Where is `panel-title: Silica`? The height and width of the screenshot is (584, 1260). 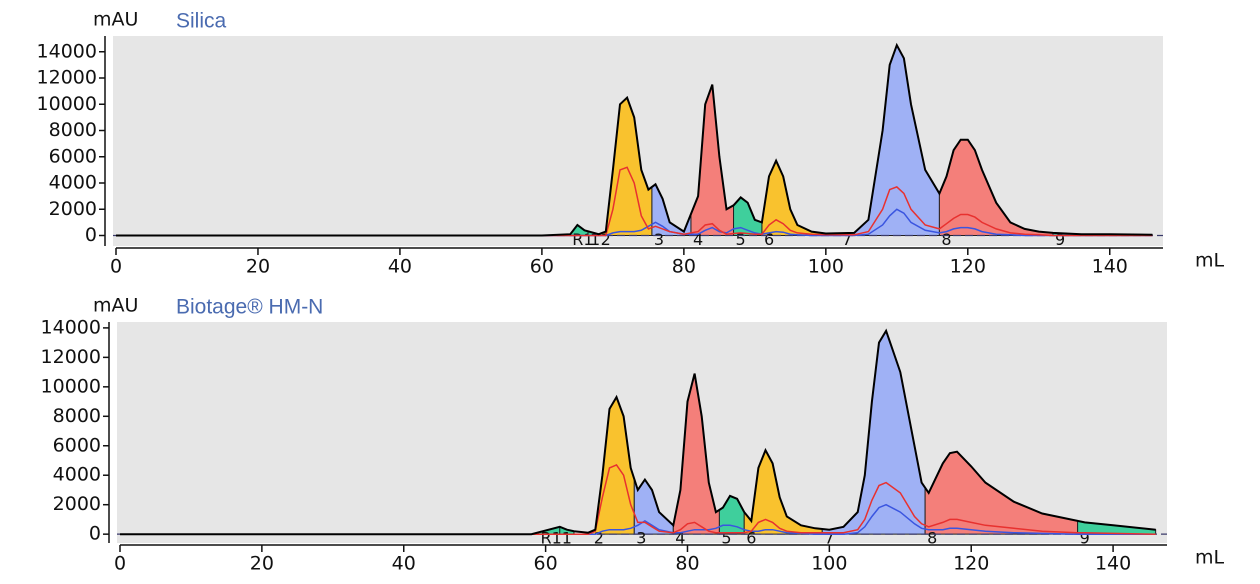 panel-title: Silica is located at coordinates (201, 21).